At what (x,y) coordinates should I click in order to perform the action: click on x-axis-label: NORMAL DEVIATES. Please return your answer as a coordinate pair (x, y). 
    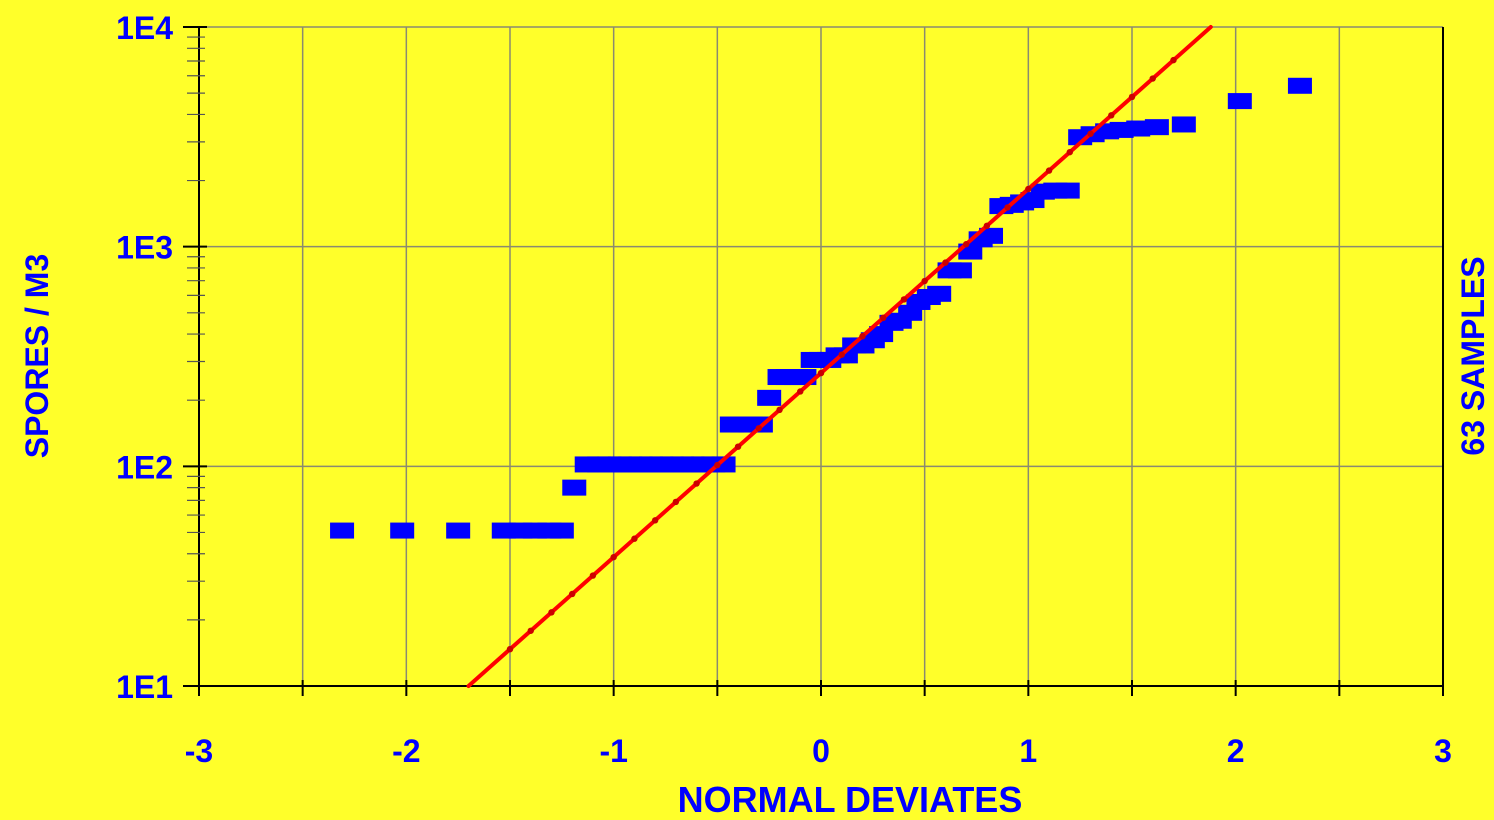
    Looking at the image, I should click on (850, 799).